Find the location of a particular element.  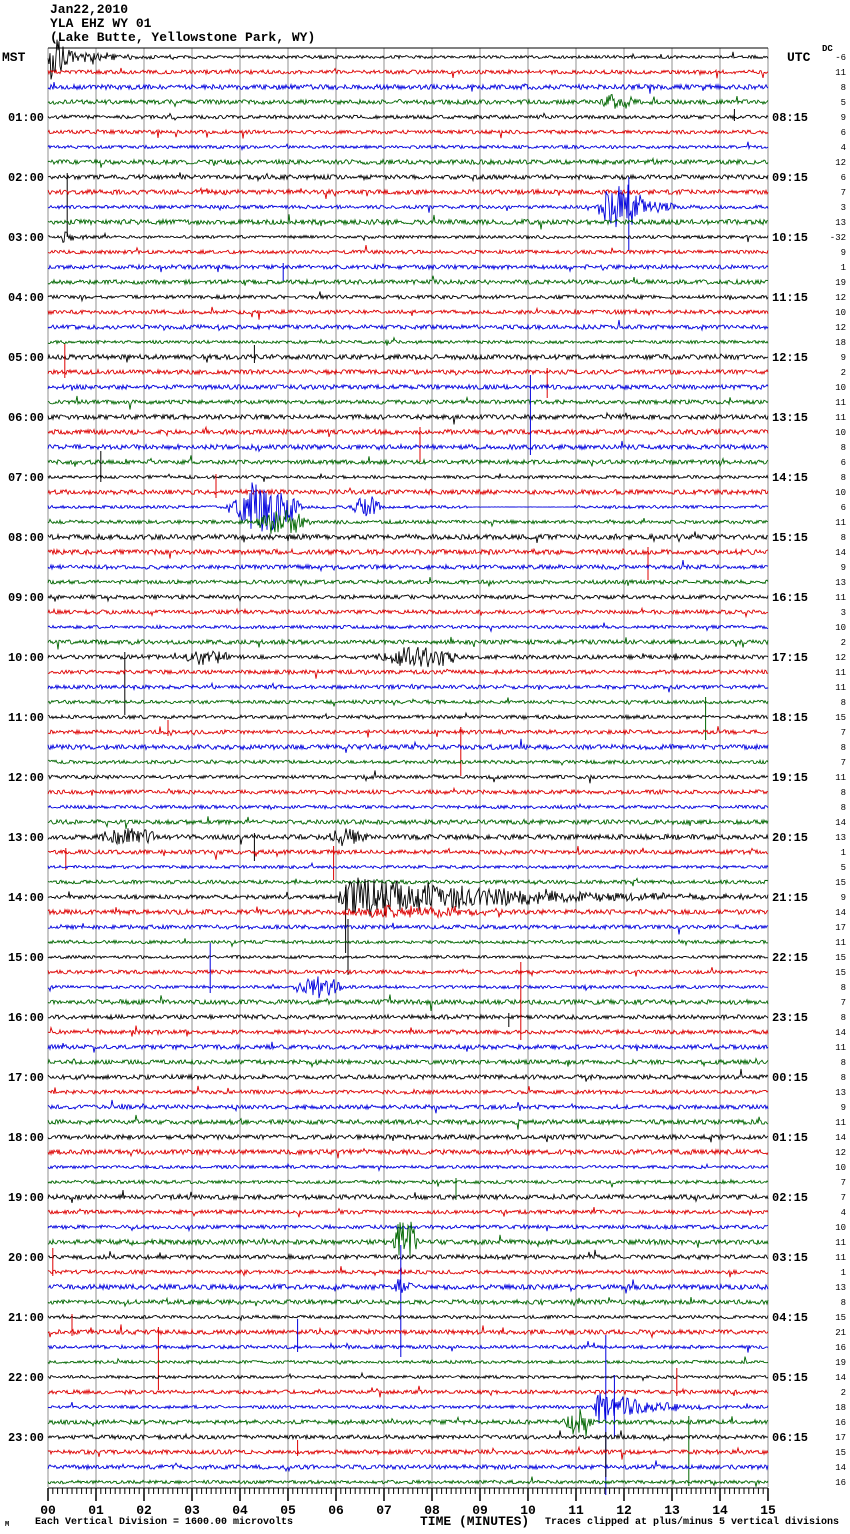

dc-offset-value: 21 is located at coordinates (840, 1333).